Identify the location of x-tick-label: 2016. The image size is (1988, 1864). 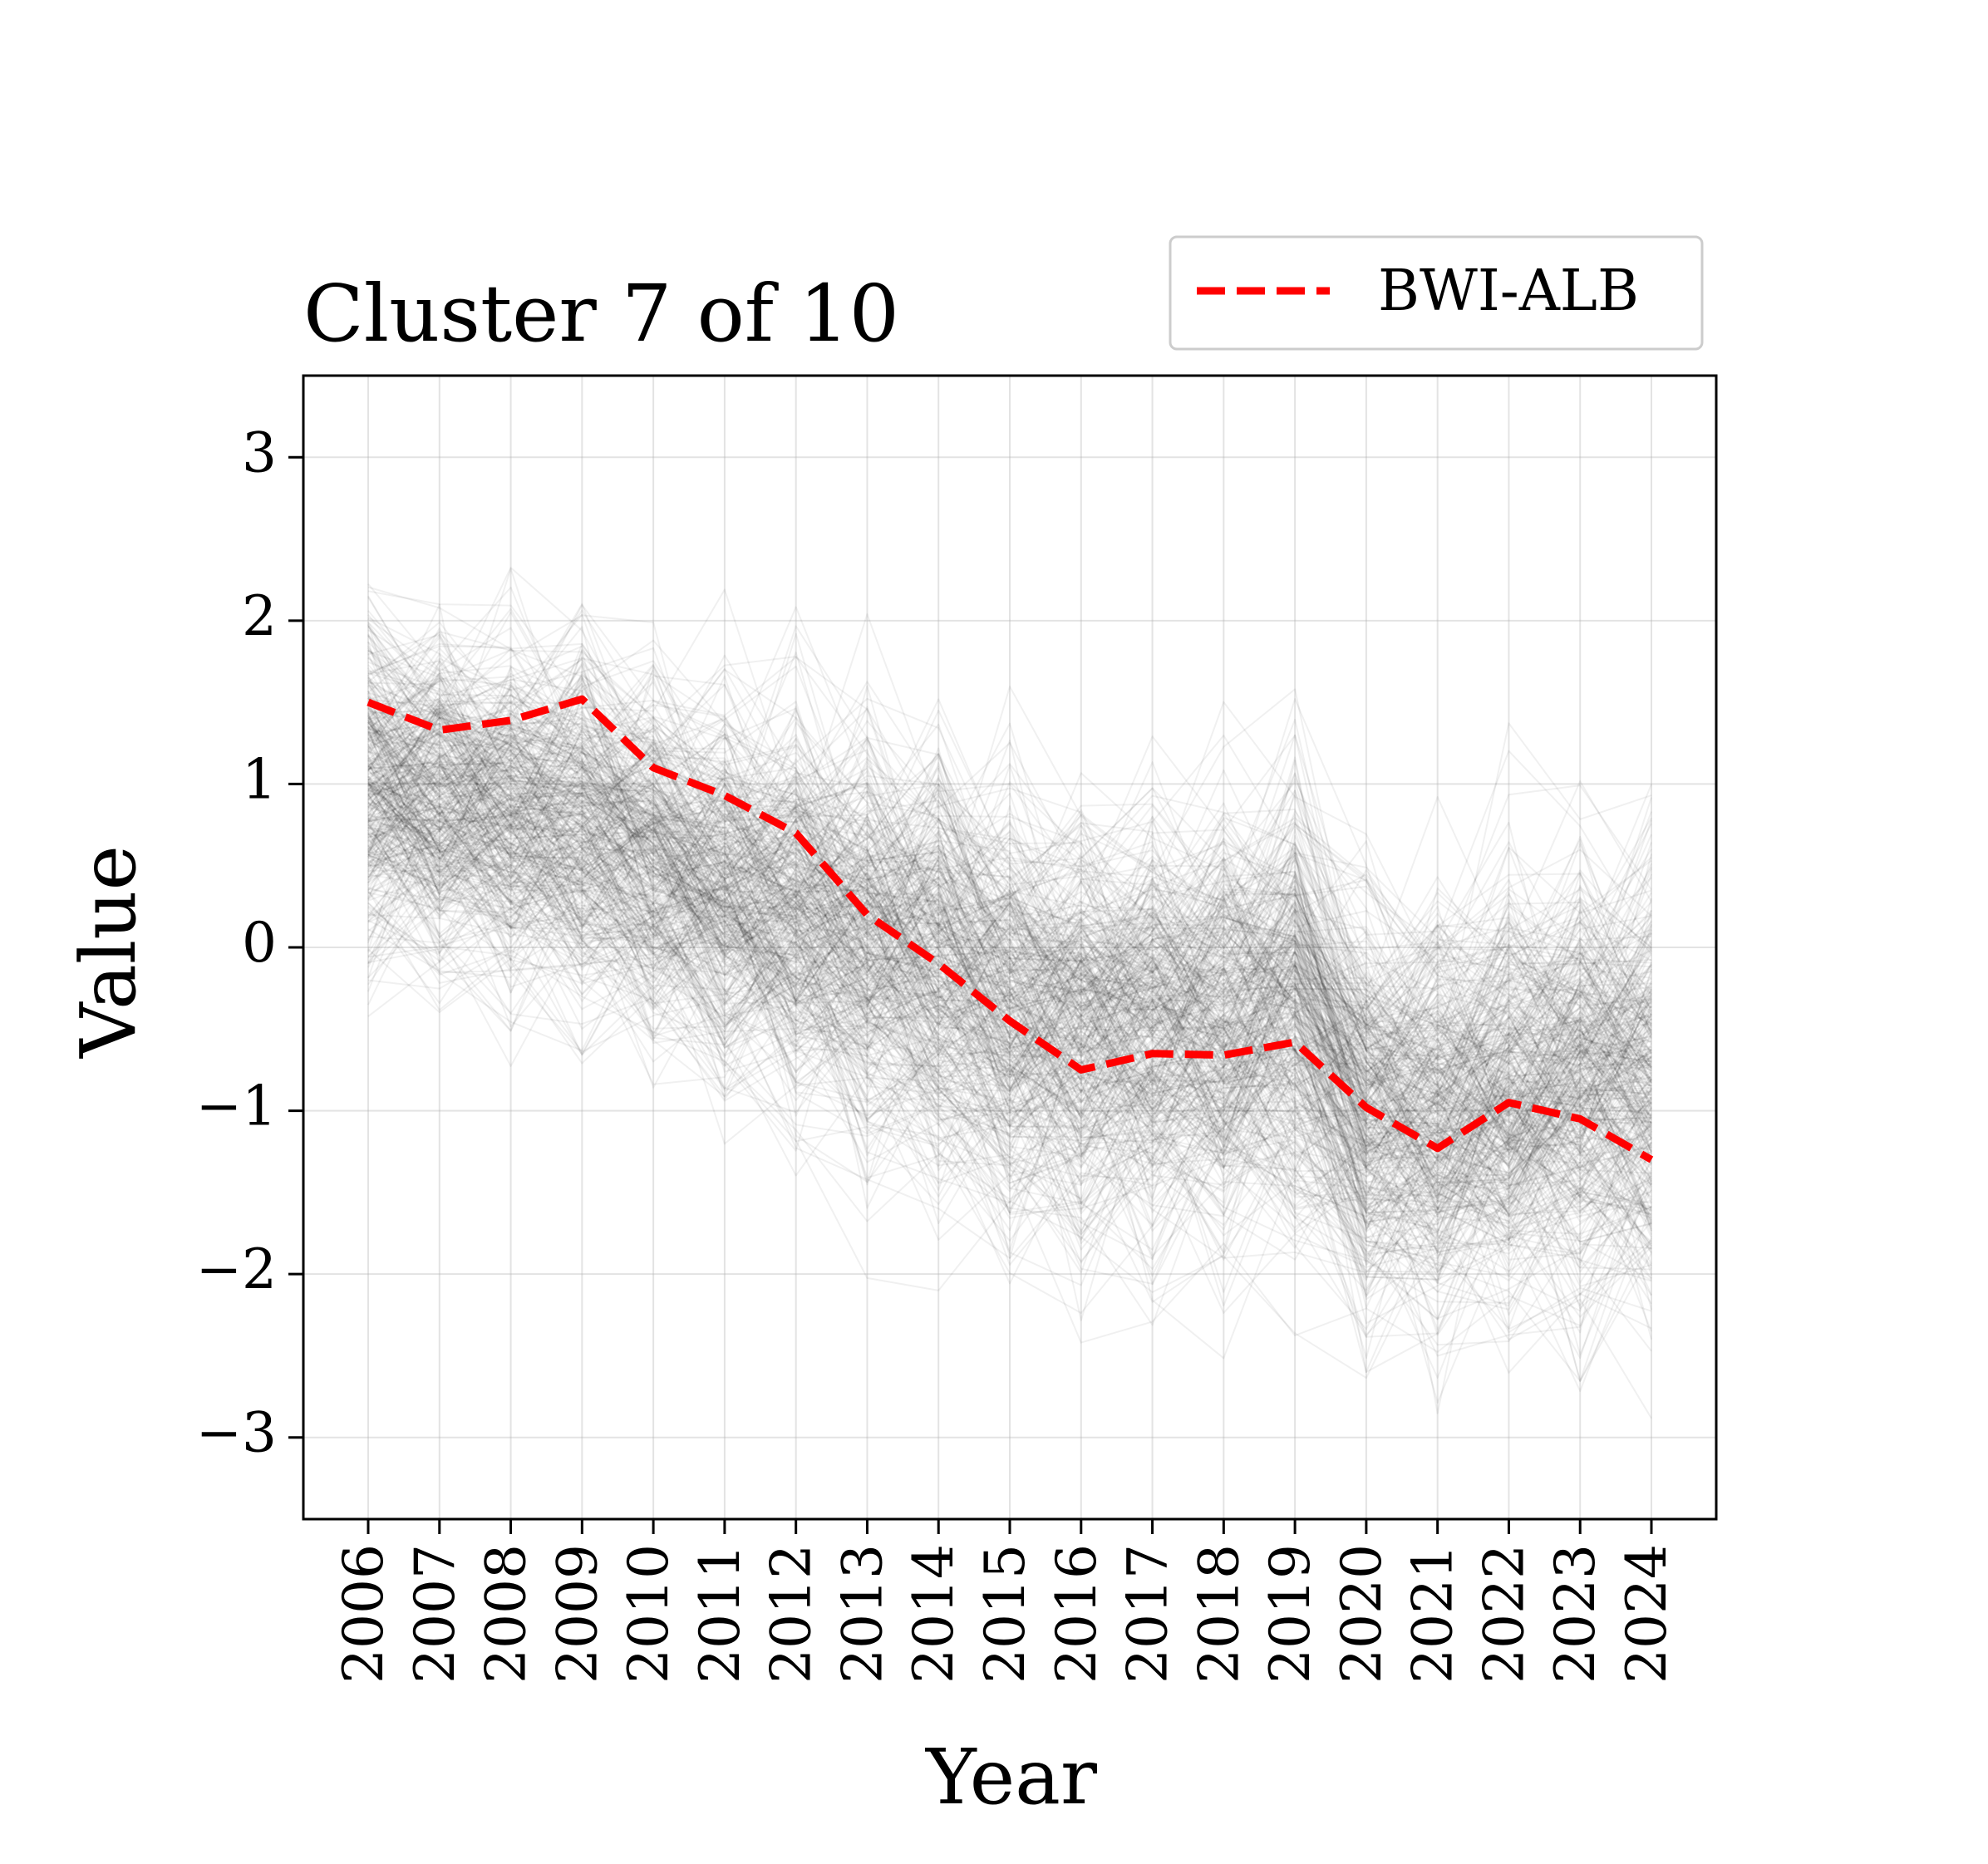
(1077, 1614).